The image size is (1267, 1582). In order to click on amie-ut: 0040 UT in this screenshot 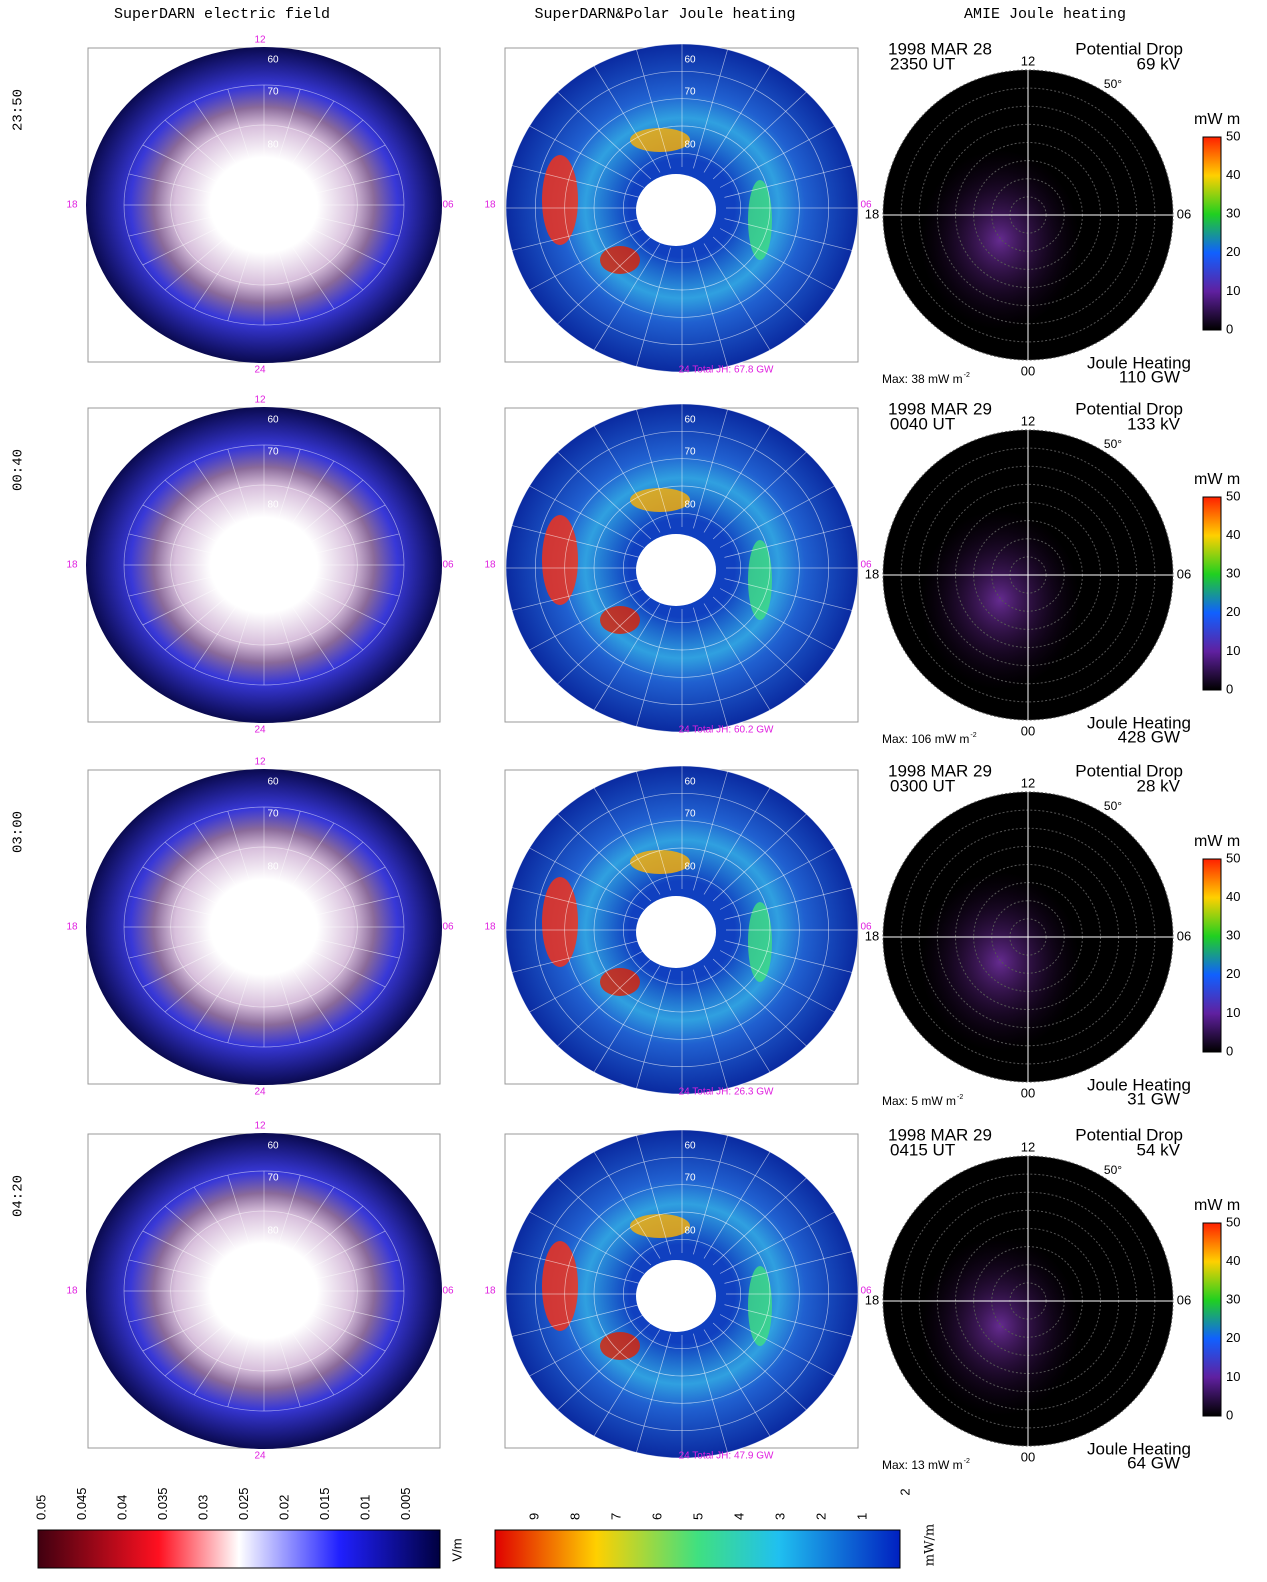, I will do `click(922, 423)`.